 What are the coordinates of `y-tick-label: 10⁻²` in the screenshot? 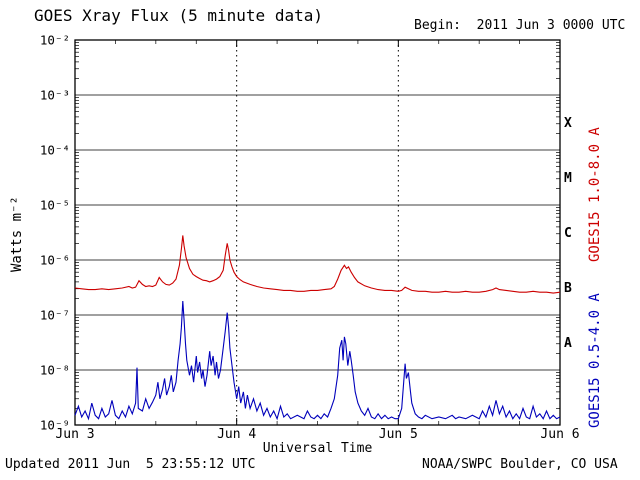 It's located at (55, 40).